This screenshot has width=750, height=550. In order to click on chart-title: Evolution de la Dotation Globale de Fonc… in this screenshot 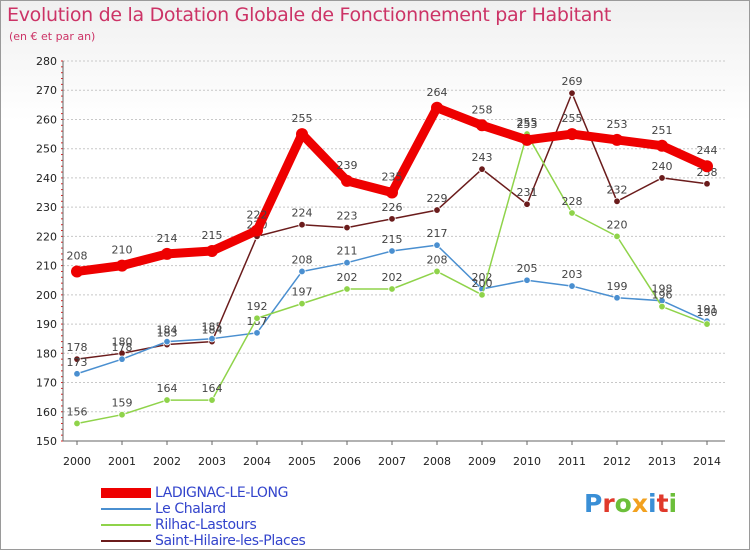, I will do `click(309, 15)`.